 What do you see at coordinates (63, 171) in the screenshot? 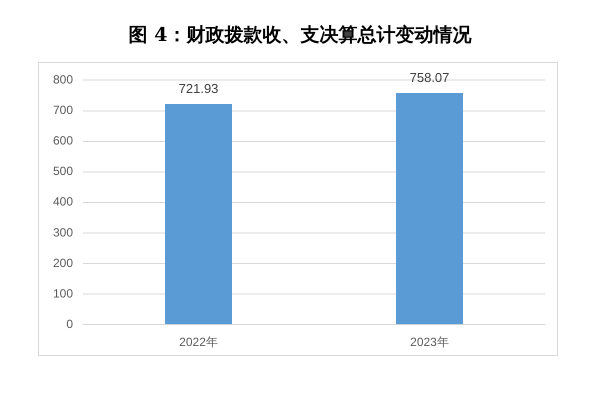
I see `y-tick-label: 500` at bounding box center [63, 171].